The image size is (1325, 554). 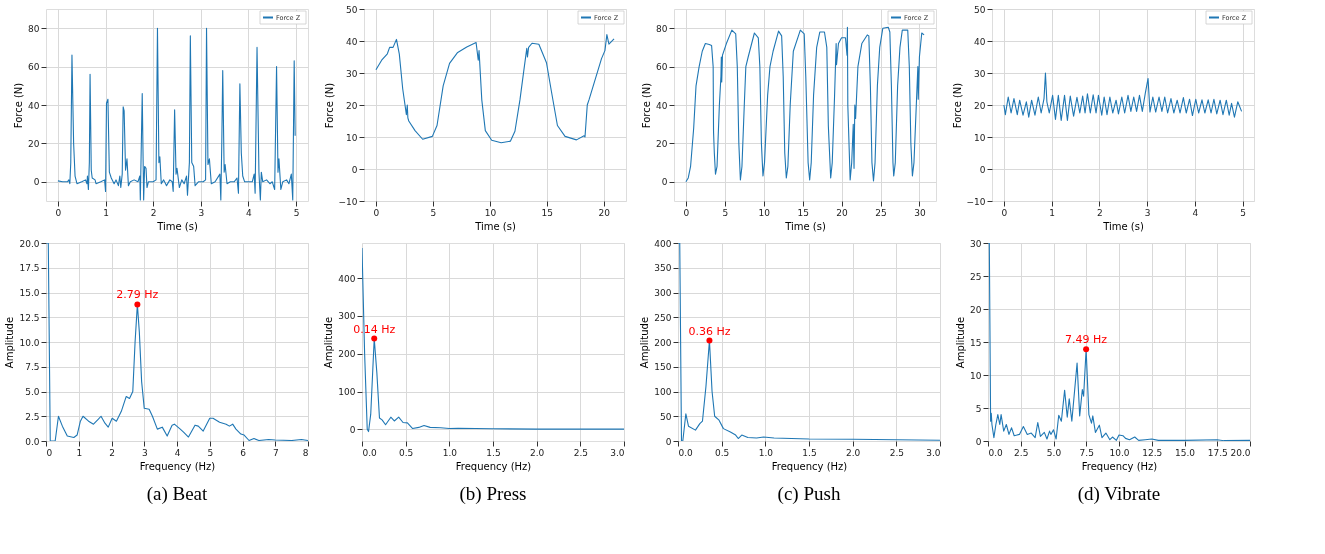 What do you see at coordinates (663, 243) in the screenshot?
I see `y-tick-label: 400` at bounding box center [663, 243].